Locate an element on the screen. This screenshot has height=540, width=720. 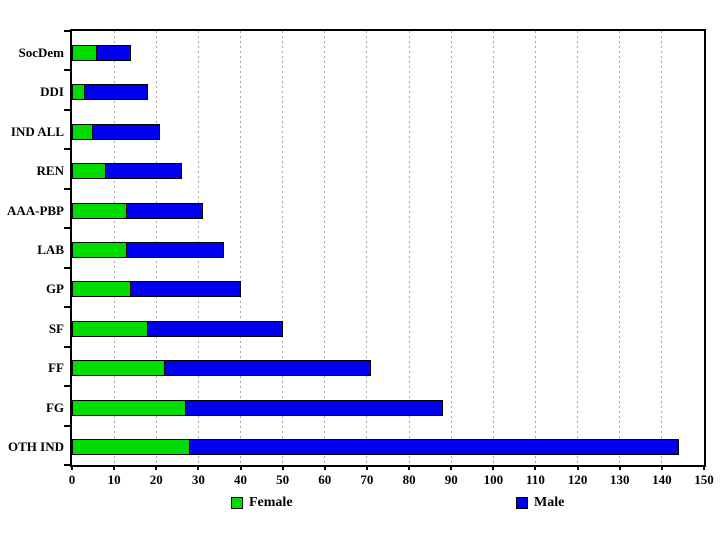
x-axis-label-120: 120 is located at coordinates (577, 479).